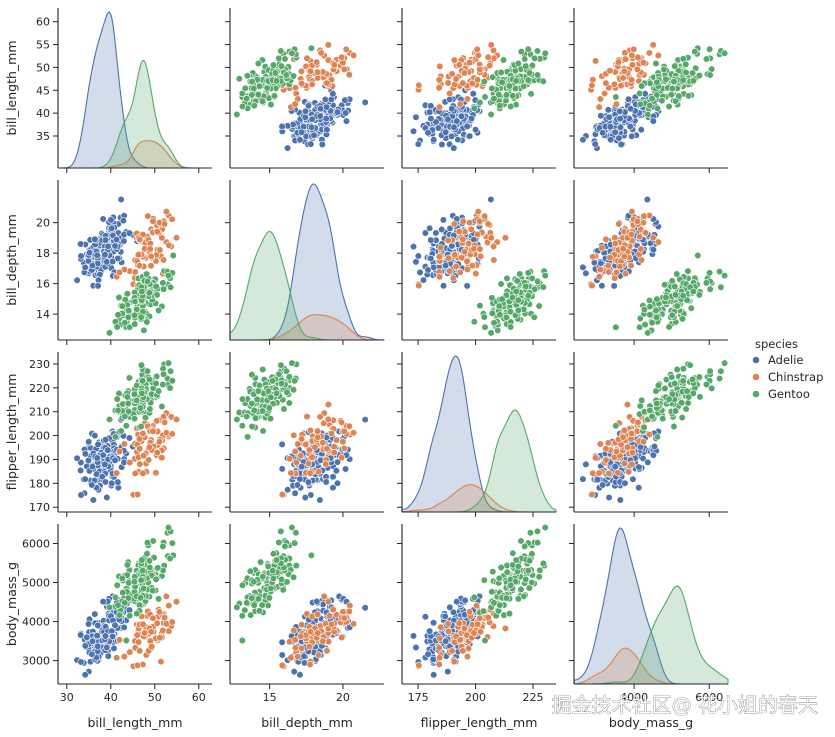 This screenshot has height=737, width=835. Describe the element at coordinates (649, 262) in the screenshot. I see `panel-bill_depth_mm-vs-body_mass_g` at that location.